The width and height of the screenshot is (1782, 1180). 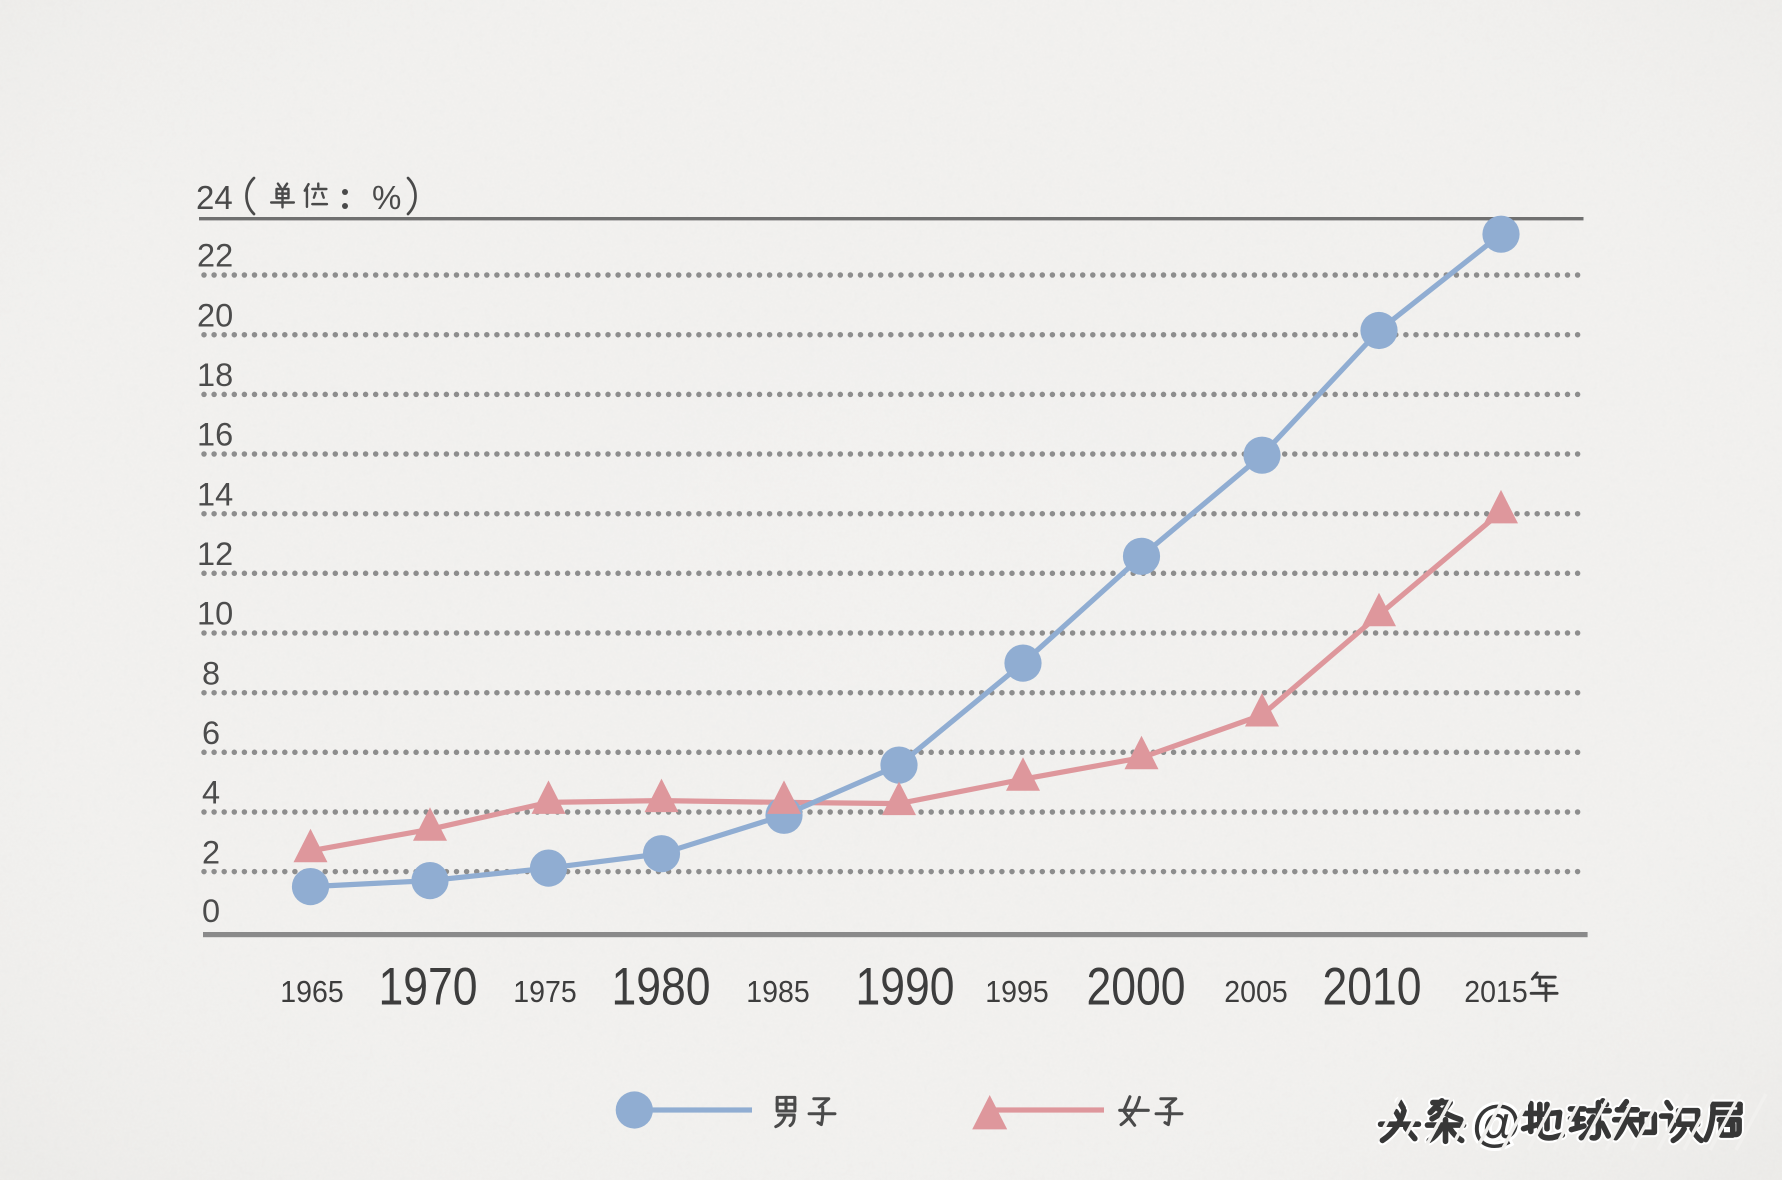 What do you see at coordinates (215, 256) in the screenshot?
I see `svg-text: 22` at bounding box center [215, 256].